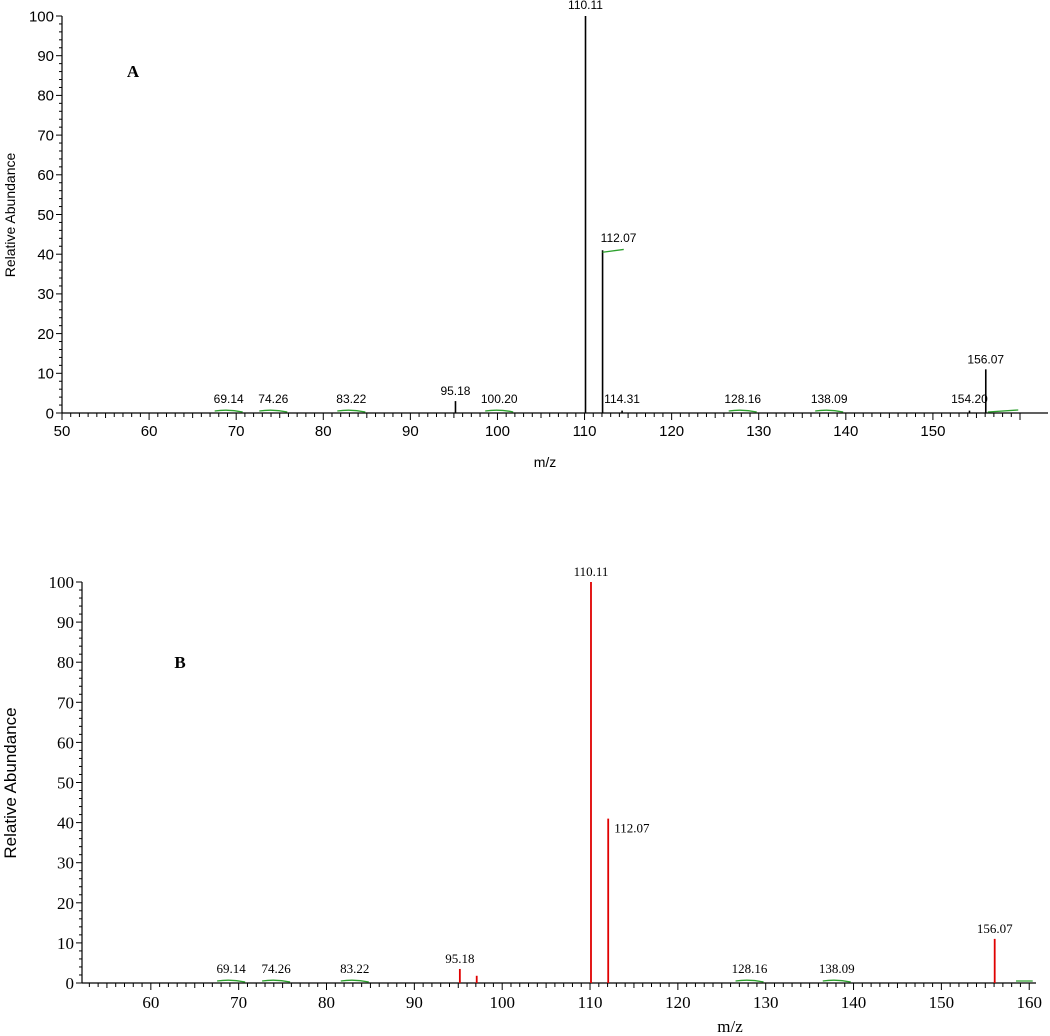 This screenshot has height=1036, width=1050. Describe the element at coordinates (613, 250) in the screenshot. I see `peak-top-trace` at that location.